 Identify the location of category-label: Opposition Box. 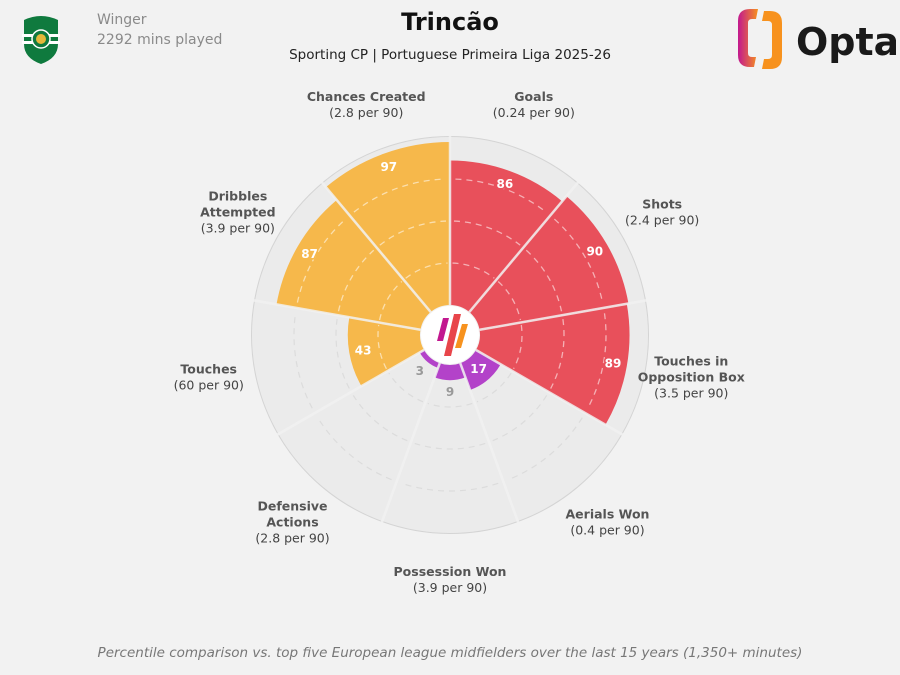
(691, 377).